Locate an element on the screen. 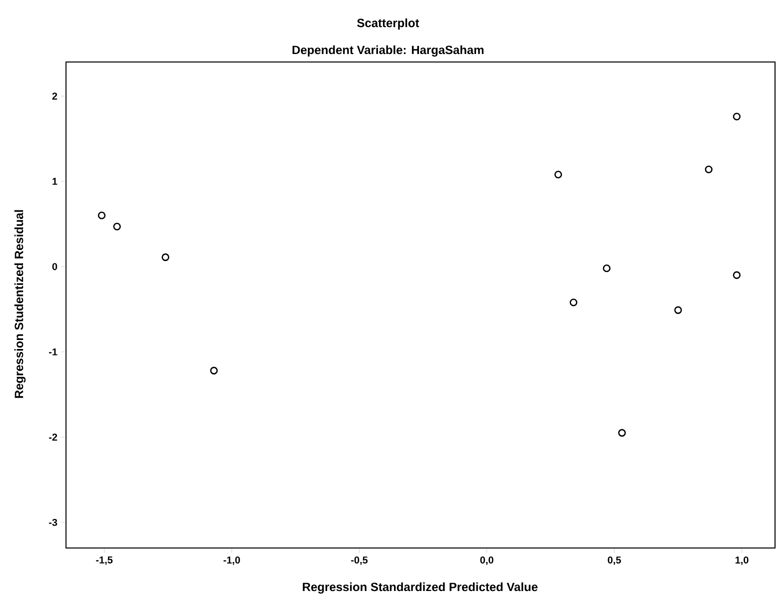  x-tick-label: 1,0 is located at coordinates (742, 561).